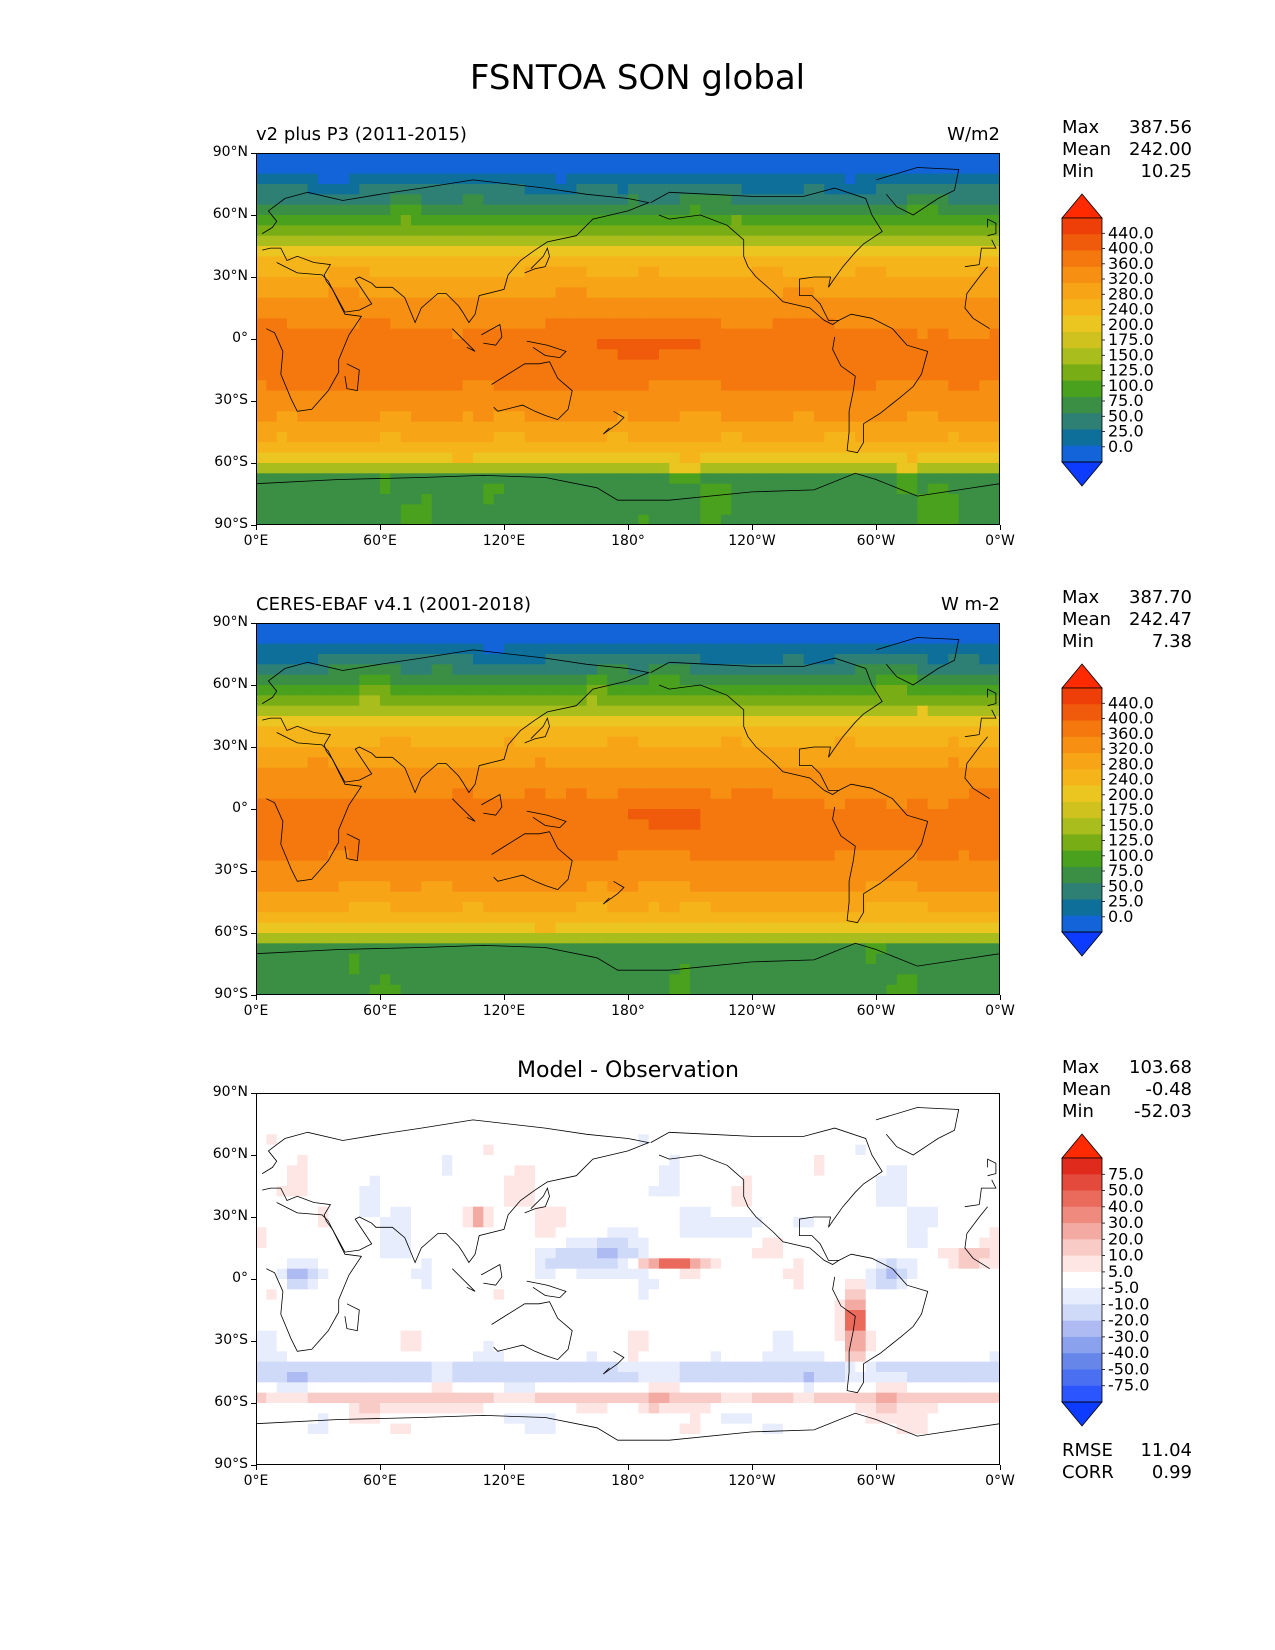 The height and width of the screenshot is (1650, 1275). What do you see at coordinates (1131, 840) in the screenshot?
I see `colorbar-tick-label: 125.0` at bounding box center [1131, 840].